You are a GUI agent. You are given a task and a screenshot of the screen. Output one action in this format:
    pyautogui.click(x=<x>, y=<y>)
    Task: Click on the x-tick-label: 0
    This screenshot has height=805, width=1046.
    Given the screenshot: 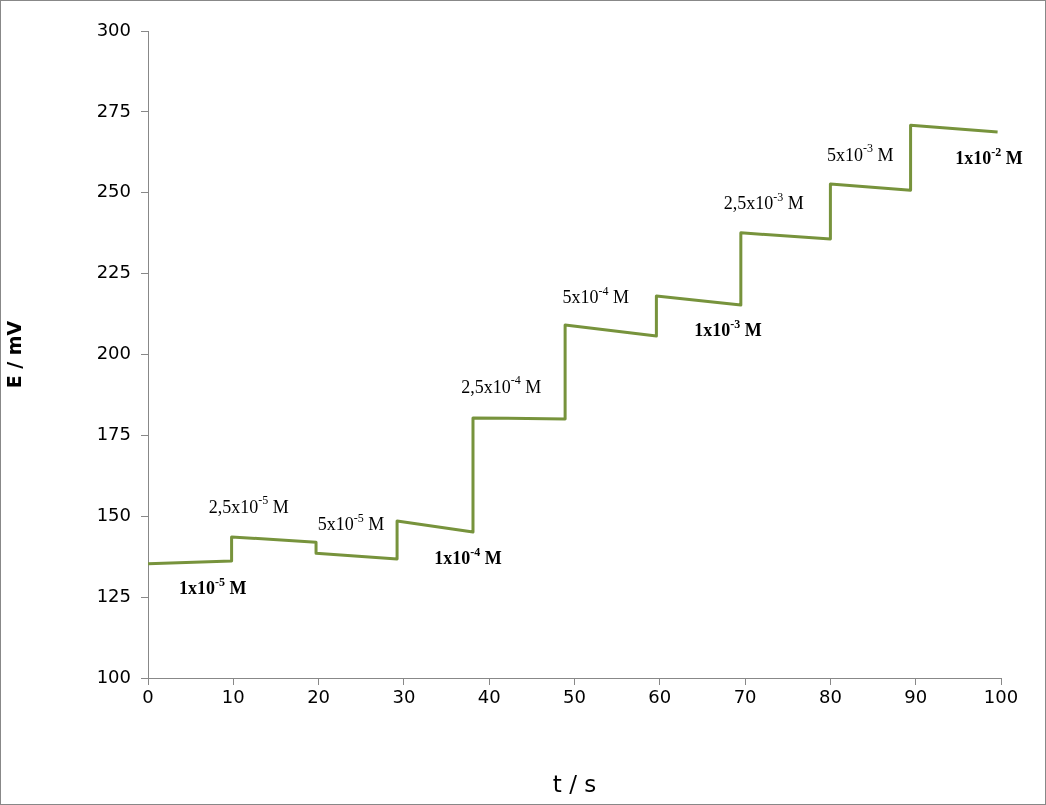 What is the action you would take?
    pyautogui.click(x=148, y=697)
    